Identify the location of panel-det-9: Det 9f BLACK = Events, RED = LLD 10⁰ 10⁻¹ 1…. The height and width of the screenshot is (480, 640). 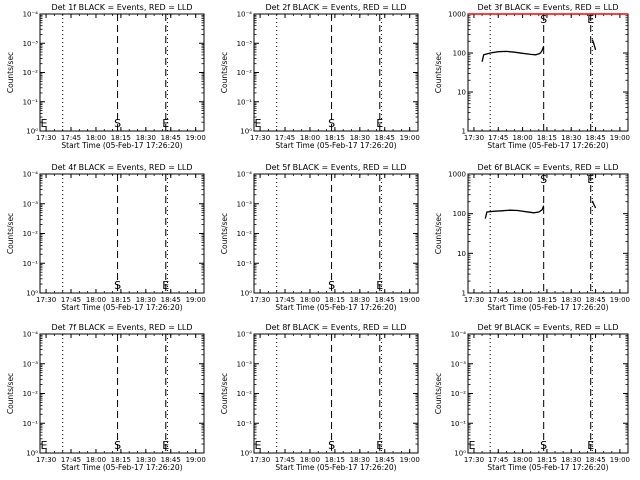
(532, 397).